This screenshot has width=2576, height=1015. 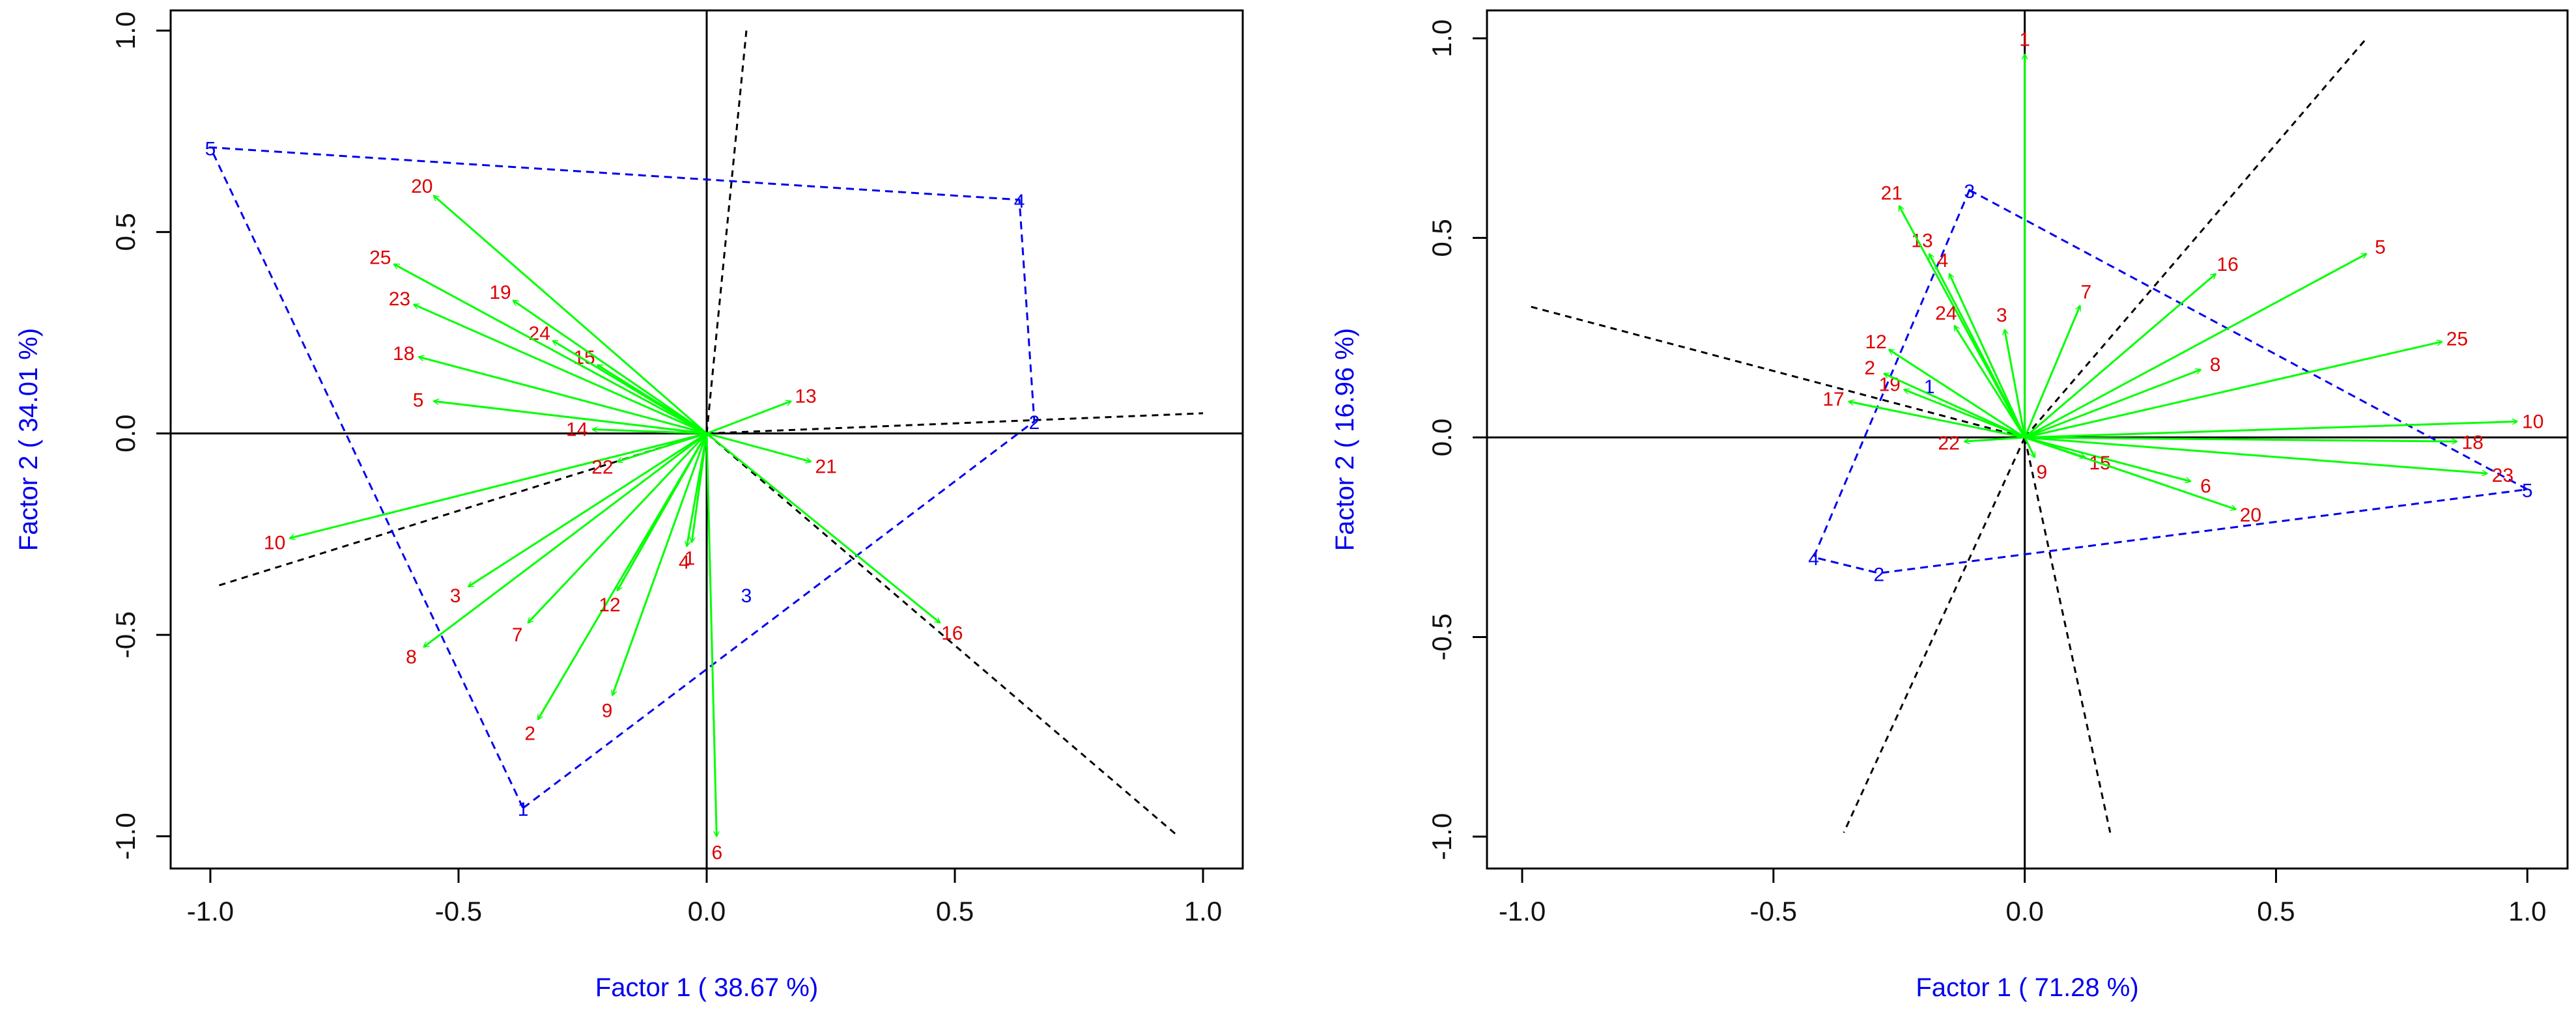 I want to click on y-axis-title: Factor 2 ( 34.01 %), so click(x=28, y=439).